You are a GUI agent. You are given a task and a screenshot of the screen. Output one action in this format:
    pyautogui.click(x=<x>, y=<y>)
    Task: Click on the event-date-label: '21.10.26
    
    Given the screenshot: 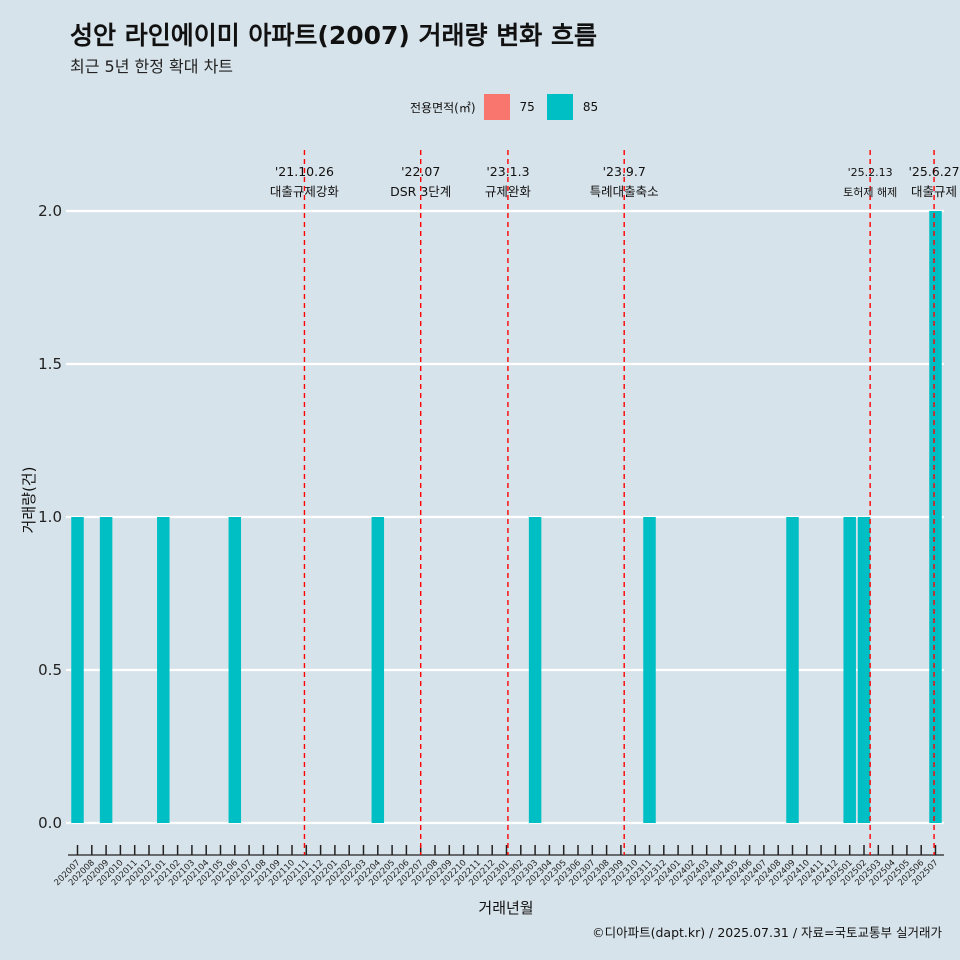 What is the action you would take?
    pyautogui.click(x=304, y=171)
    